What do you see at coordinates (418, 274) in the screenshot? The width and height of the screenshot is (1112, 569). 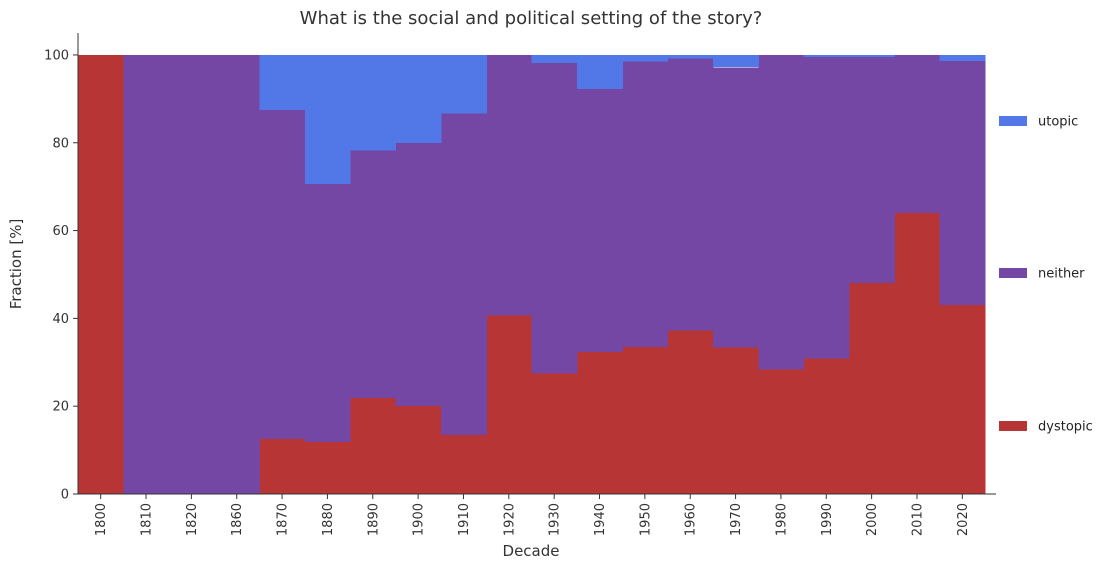 I see `bar-neither-1900` at bounding box center [418, 274].